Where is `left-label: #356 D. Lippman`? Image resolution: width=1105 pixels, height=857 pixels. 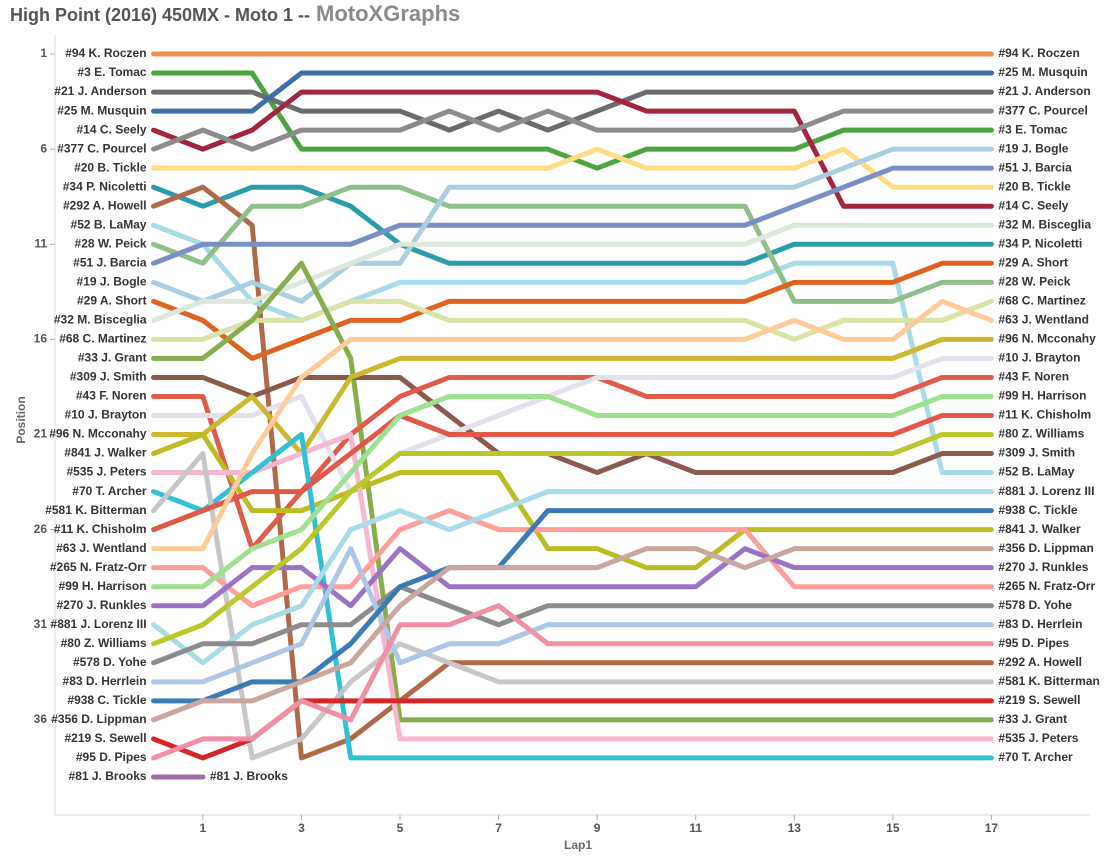
left-label: #356 D. Lippman is located at coordinates (98, 719).